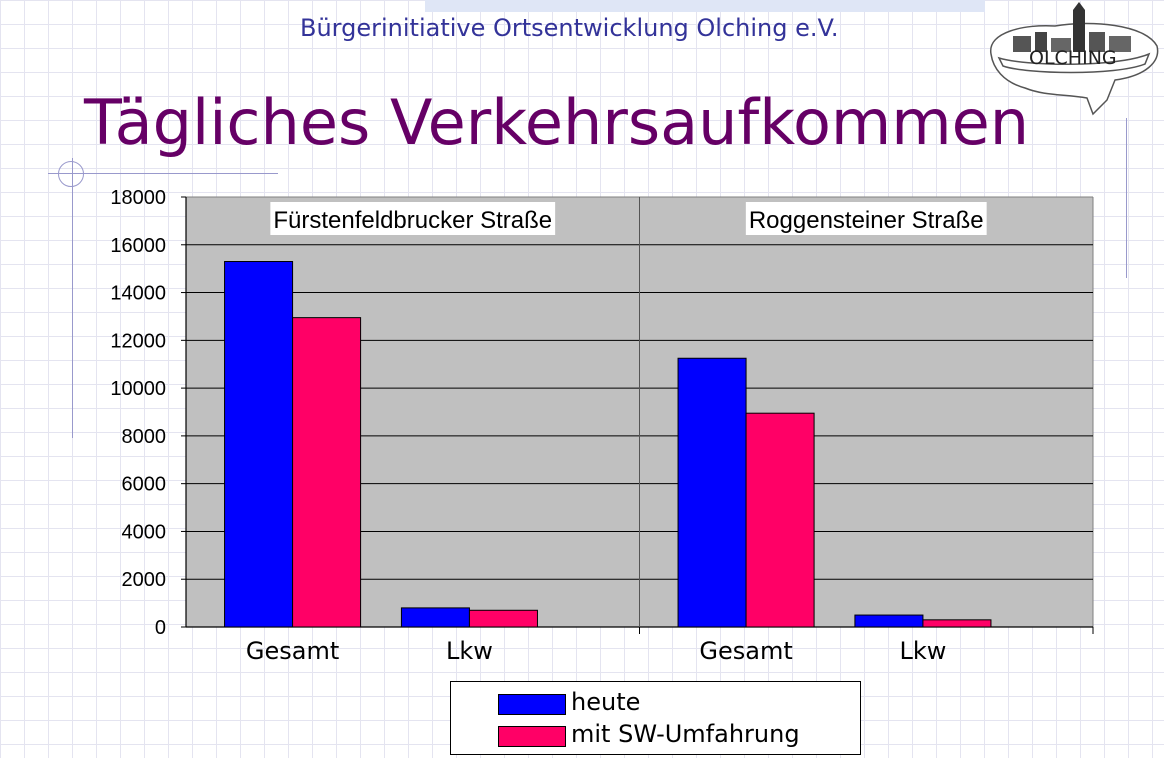 This screenshot has width=1164, height=758. What do you see at coordinates (957, 623) in the screenshot?
I see `group-2-bar-lkw-mit-sw-umfahrung` at bounding box center [957, 623].